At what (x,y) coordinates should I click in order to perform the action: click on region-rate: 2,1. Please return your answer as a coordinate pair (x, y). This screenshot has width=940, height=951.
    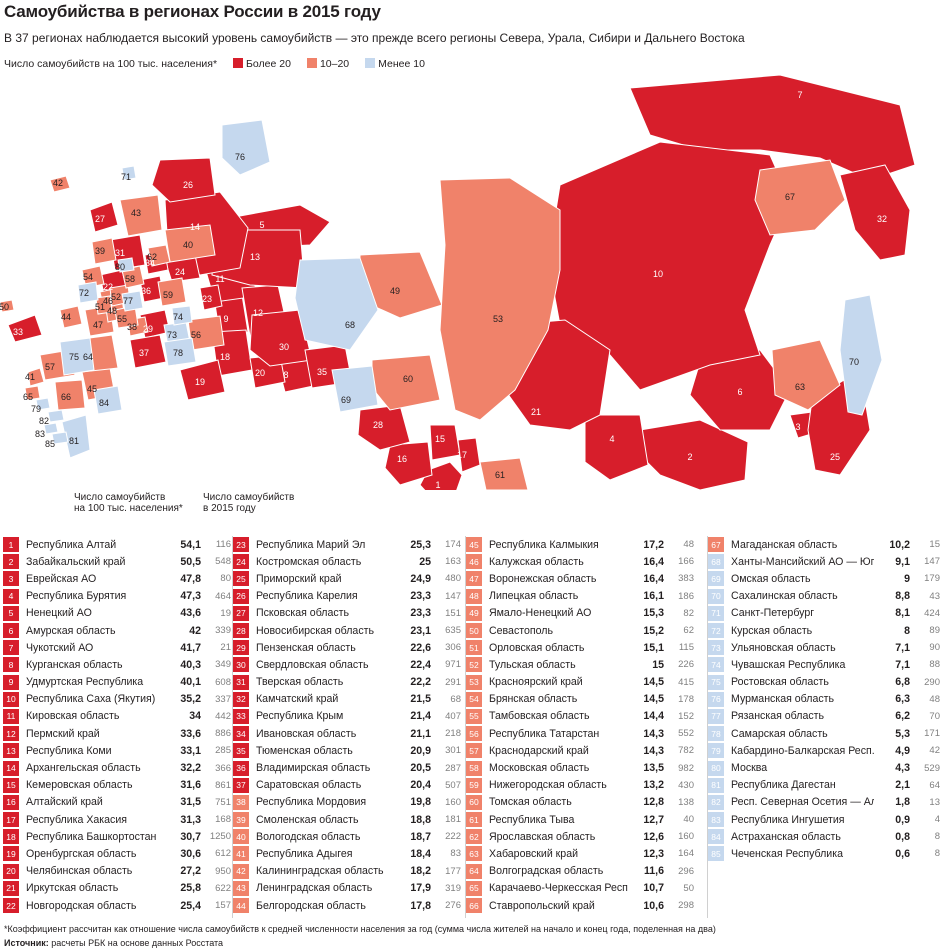
    Looking at the image, I should click on (902, 785).